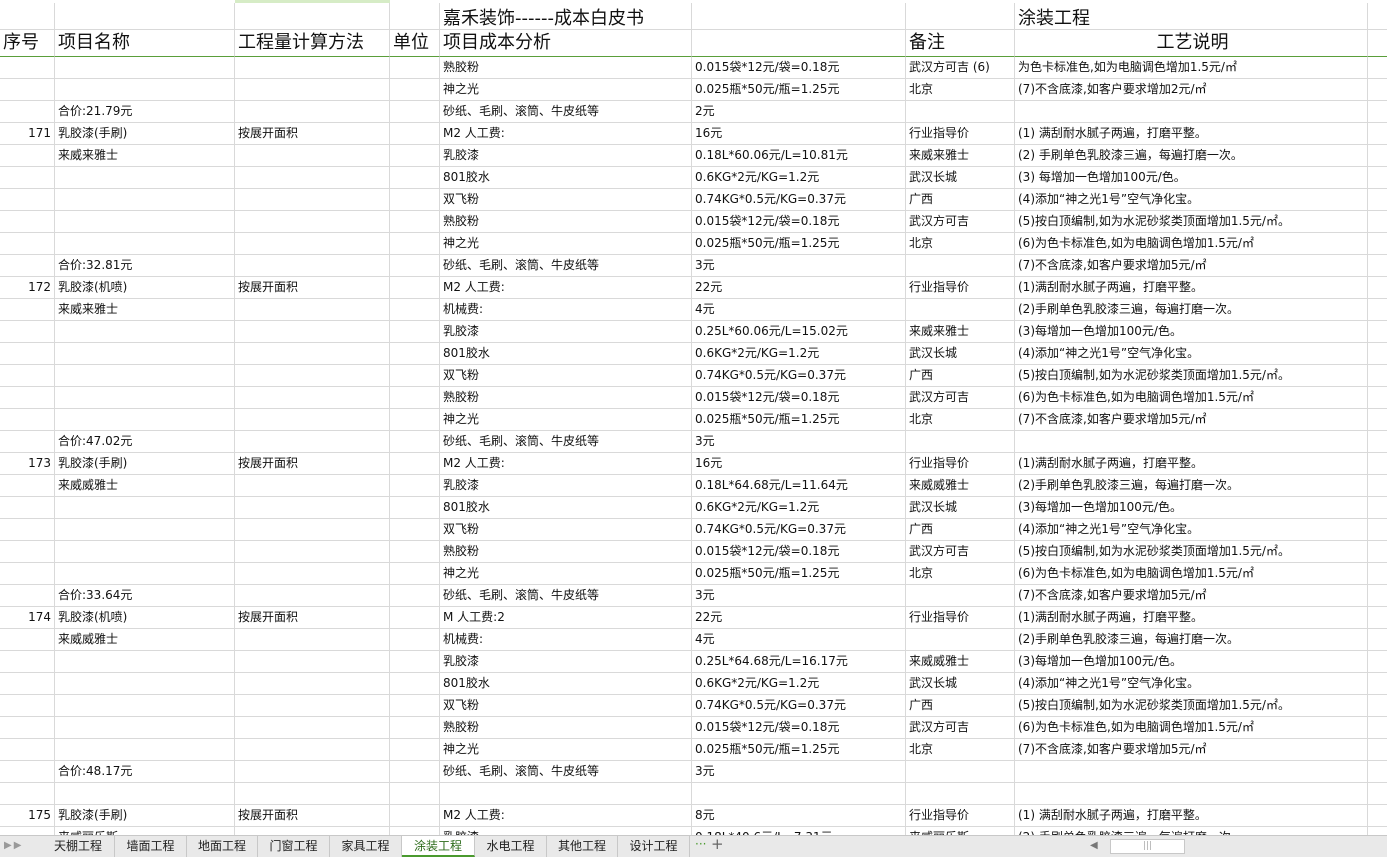 The image size is (1387, 857). Describe the element at coordinates (145, 772) in the screenshot. I see `cell-item-name: 合价:48.17元` at that location.